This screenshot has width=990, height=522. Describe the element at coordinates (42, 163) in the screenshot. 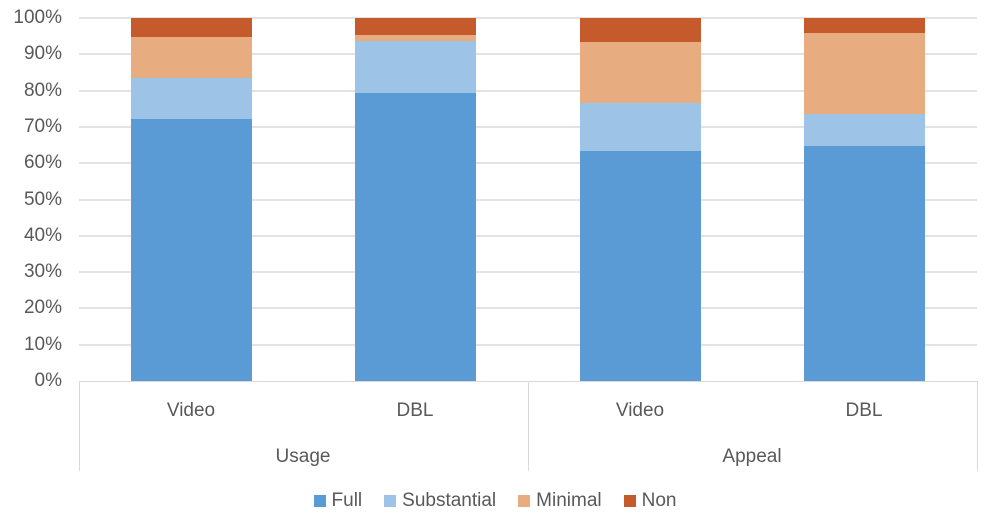

I see `y-tick-label: 60%` at that location.